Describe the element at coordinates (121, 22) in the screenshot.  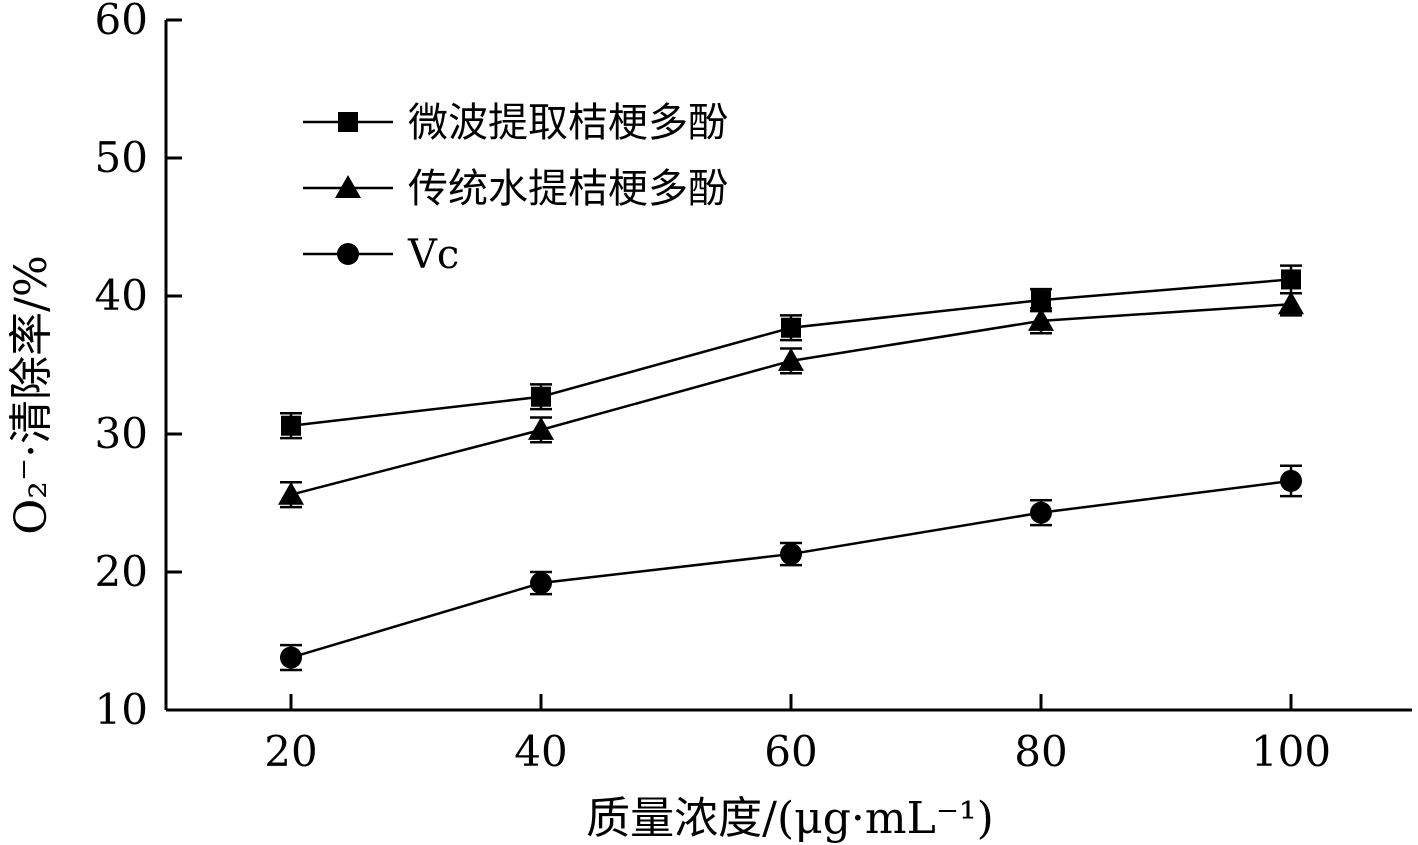
I see `y-tick-label: 60` at that location.